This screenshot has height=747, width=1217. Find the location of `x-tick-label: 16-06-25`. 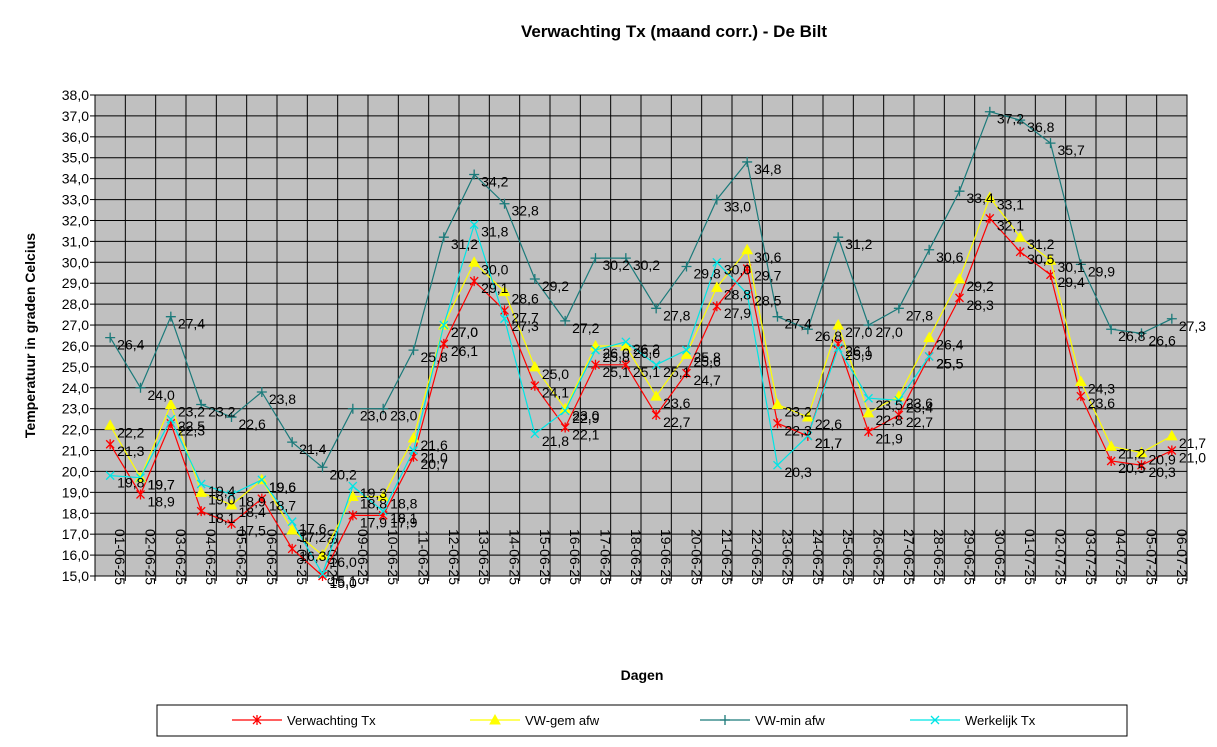

x-tick-label: 16-06-25 is located at coordinates (575, 557).